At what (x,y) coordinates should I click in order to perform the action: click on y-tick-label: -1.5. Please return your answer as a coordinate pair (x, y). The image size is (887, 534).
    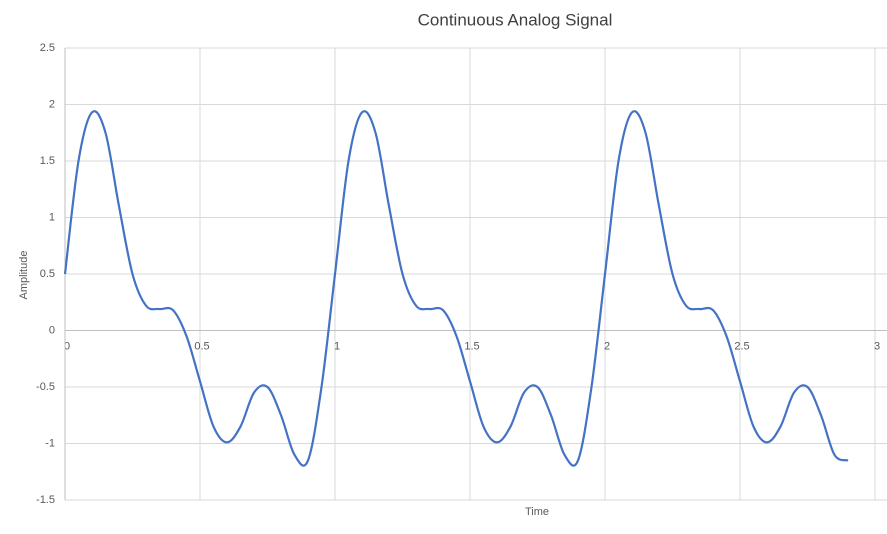
    Looking at the image, I should click on (45, 500).